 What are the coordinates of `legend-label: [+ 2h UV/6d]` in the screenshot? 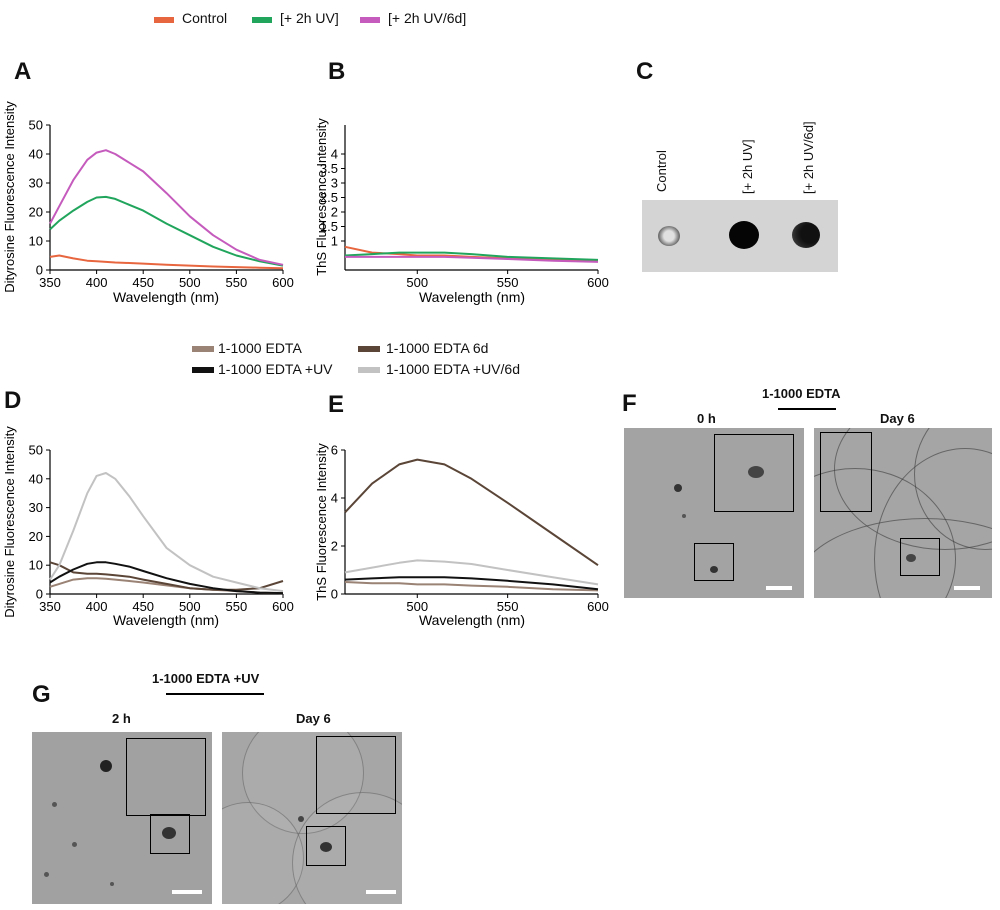 It's located at (427, 18).